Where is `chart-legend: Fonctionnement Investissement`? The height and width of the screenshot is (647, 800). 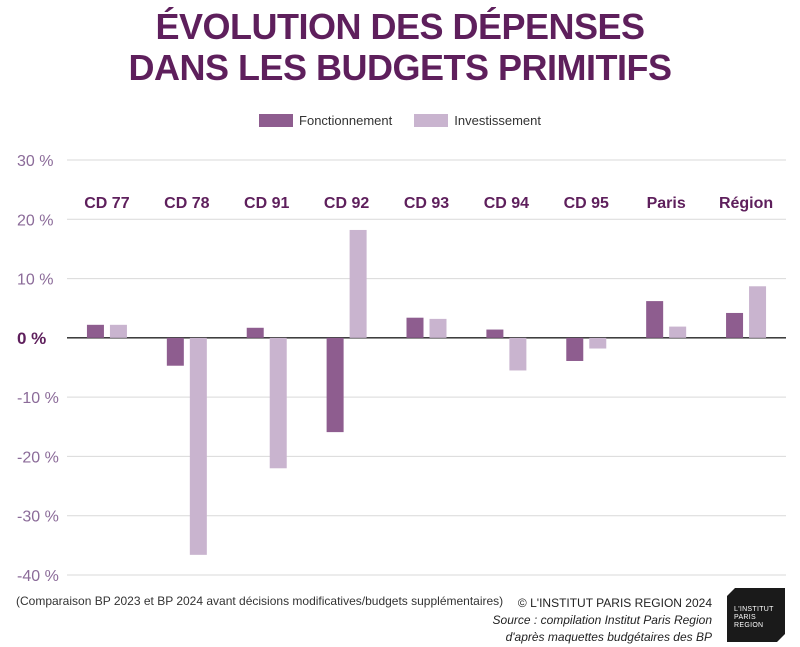 chart-legend: Fonctionnement Investissement is located at coordinates (400, 120).